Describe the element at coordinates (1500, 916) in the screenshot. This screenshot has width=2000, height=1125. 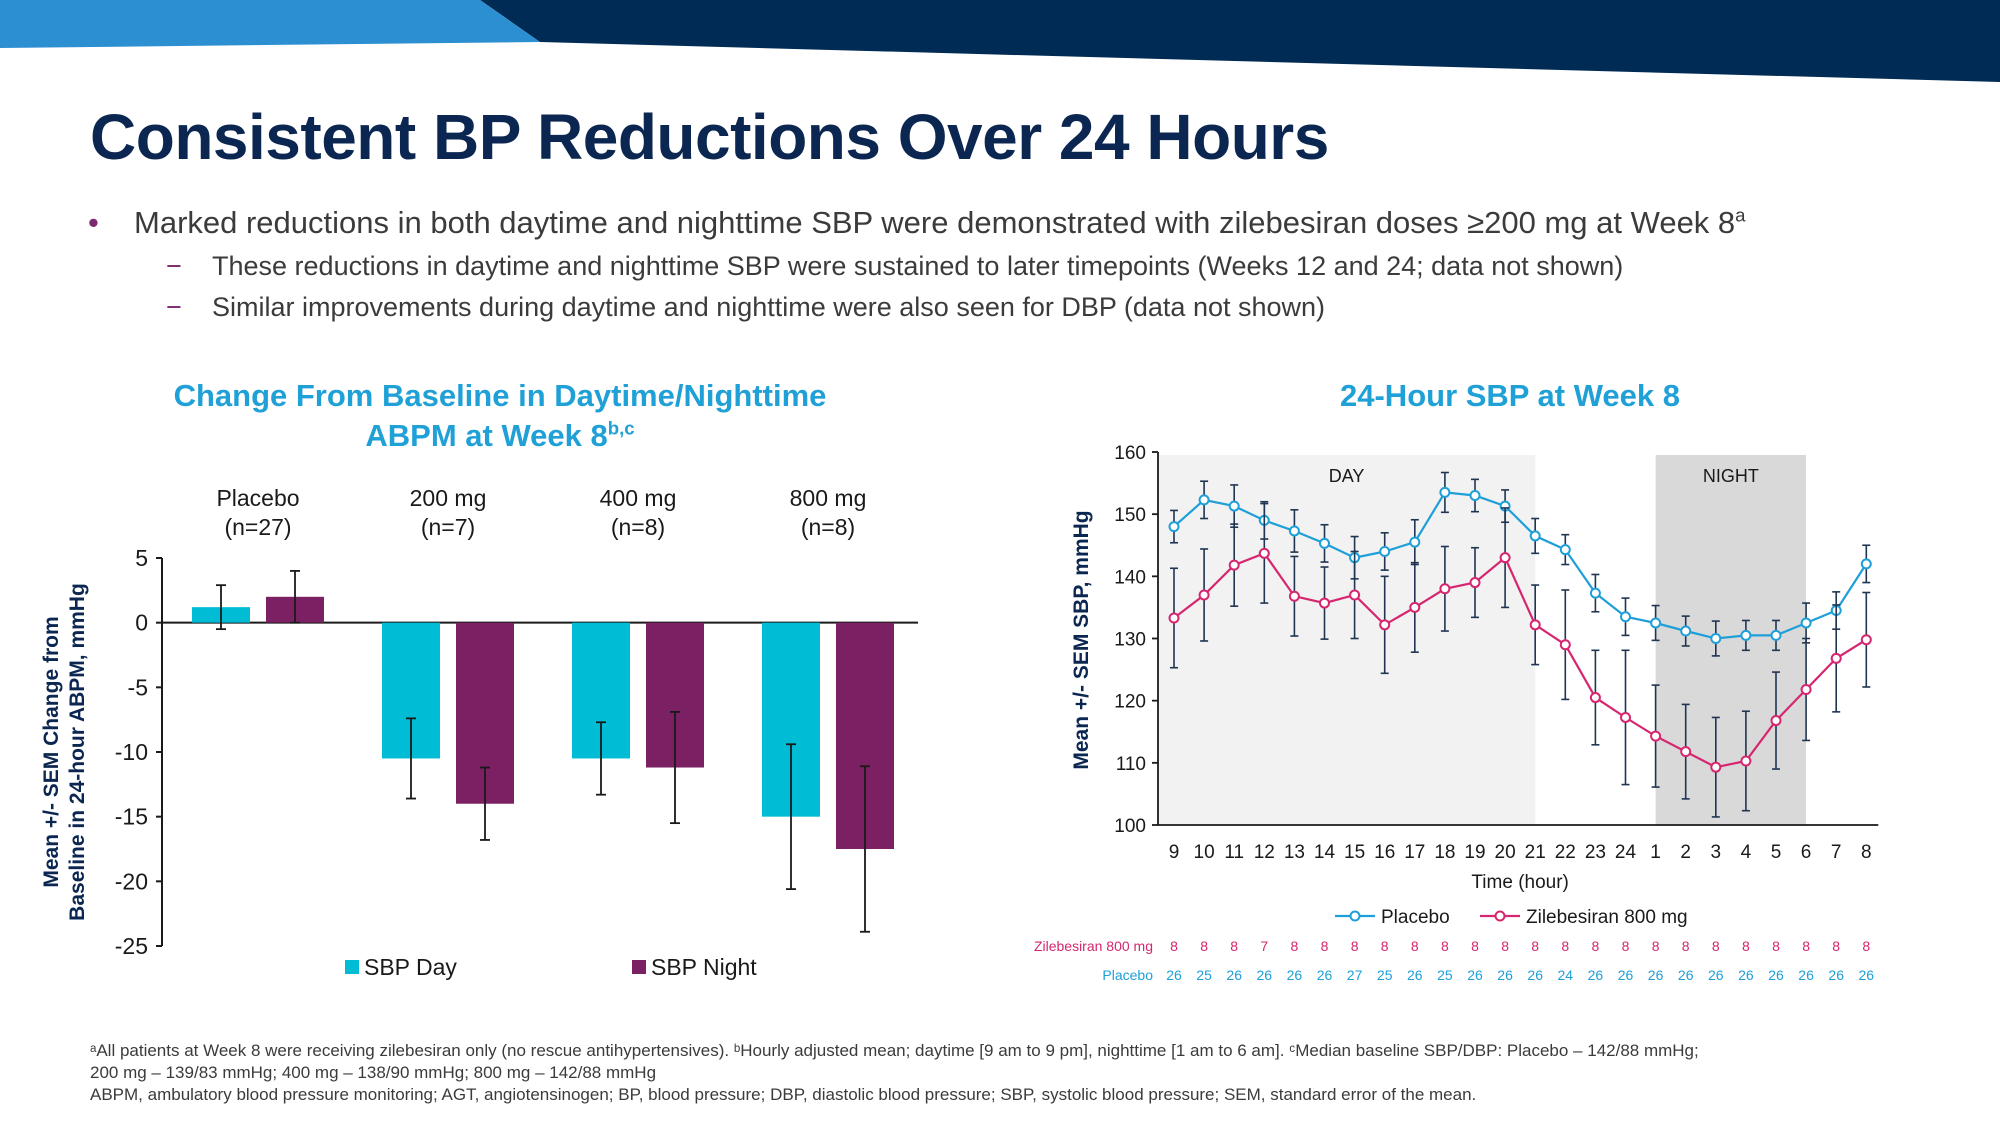
I see `legend-marker` at that location.